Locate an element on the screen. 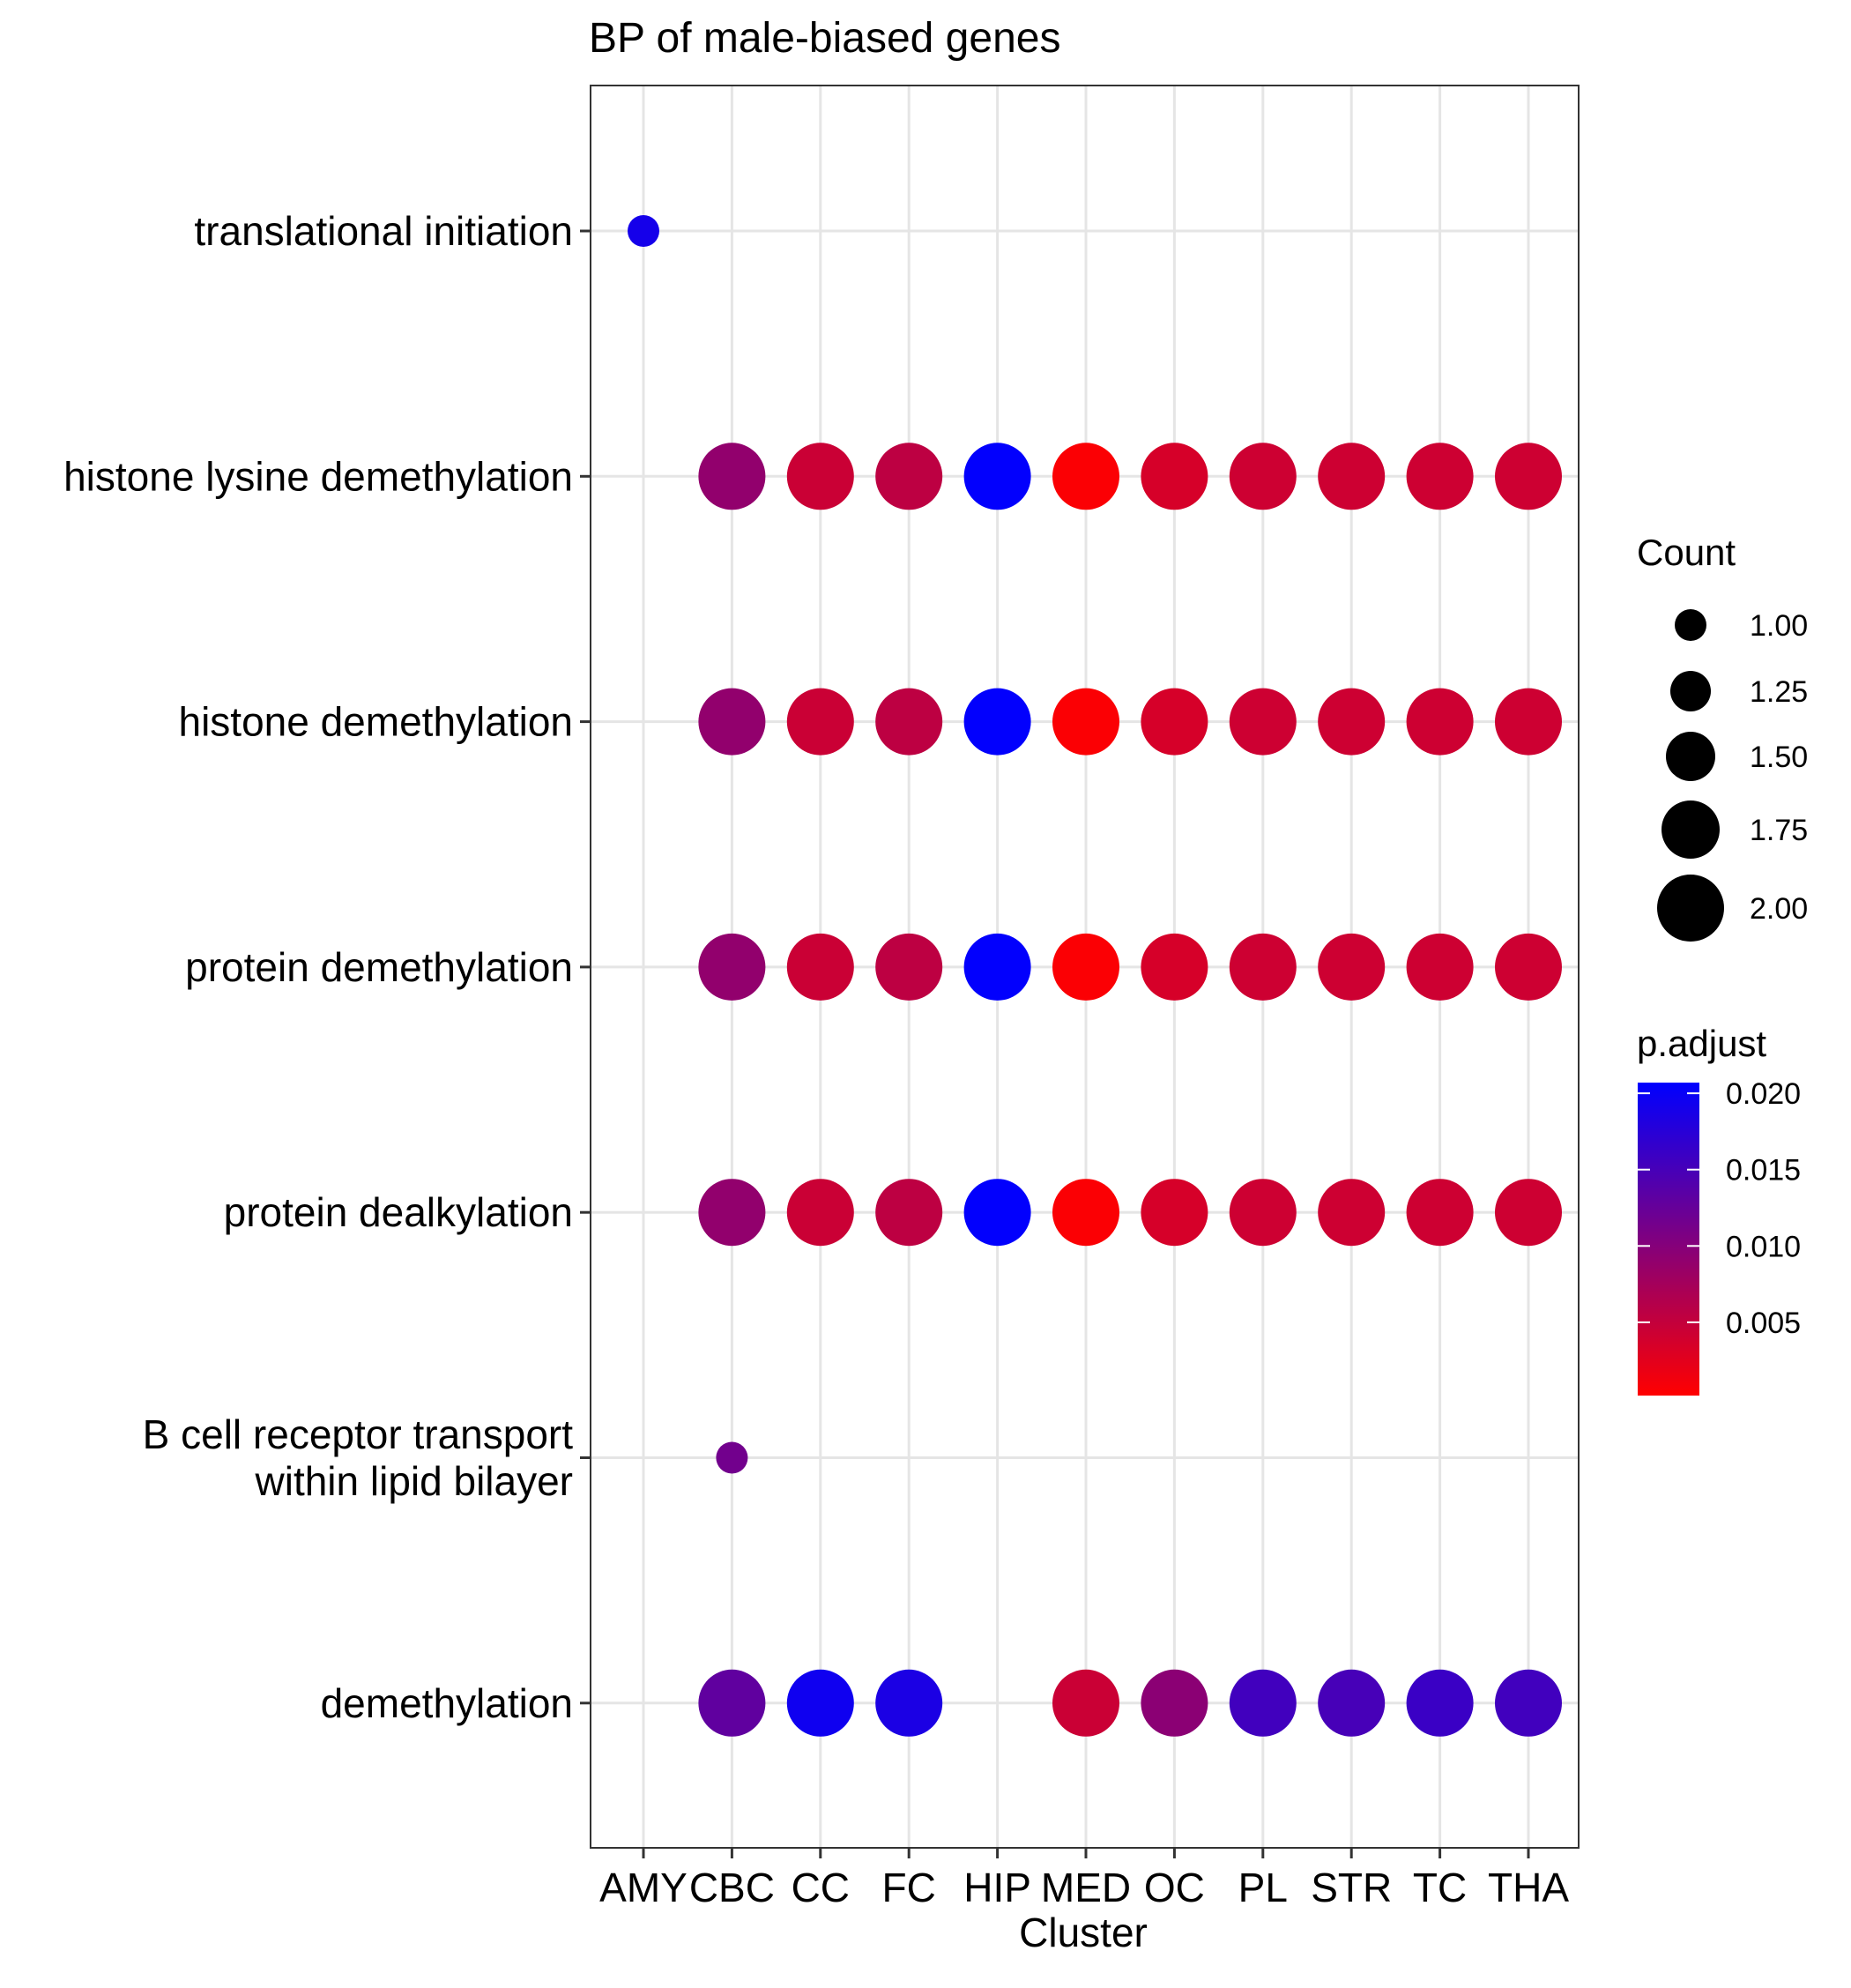 Image resolution: width=1851 pixels, height=1988 pixels. x-tick-label: CC is located at coordinates (821, 1887).